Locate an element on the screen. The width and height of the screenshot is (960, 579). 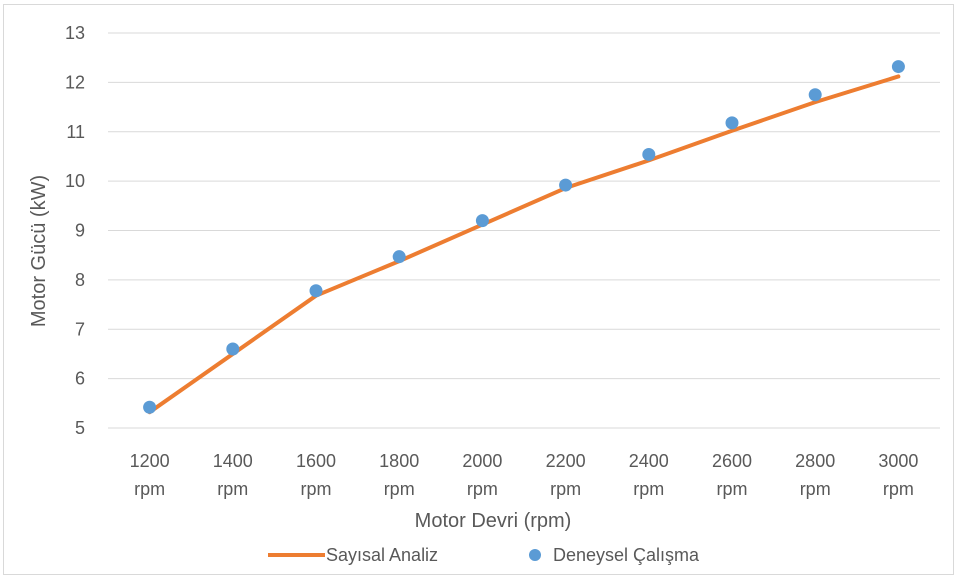
y-tick-label: 11 is located at coordinates (75, 132).